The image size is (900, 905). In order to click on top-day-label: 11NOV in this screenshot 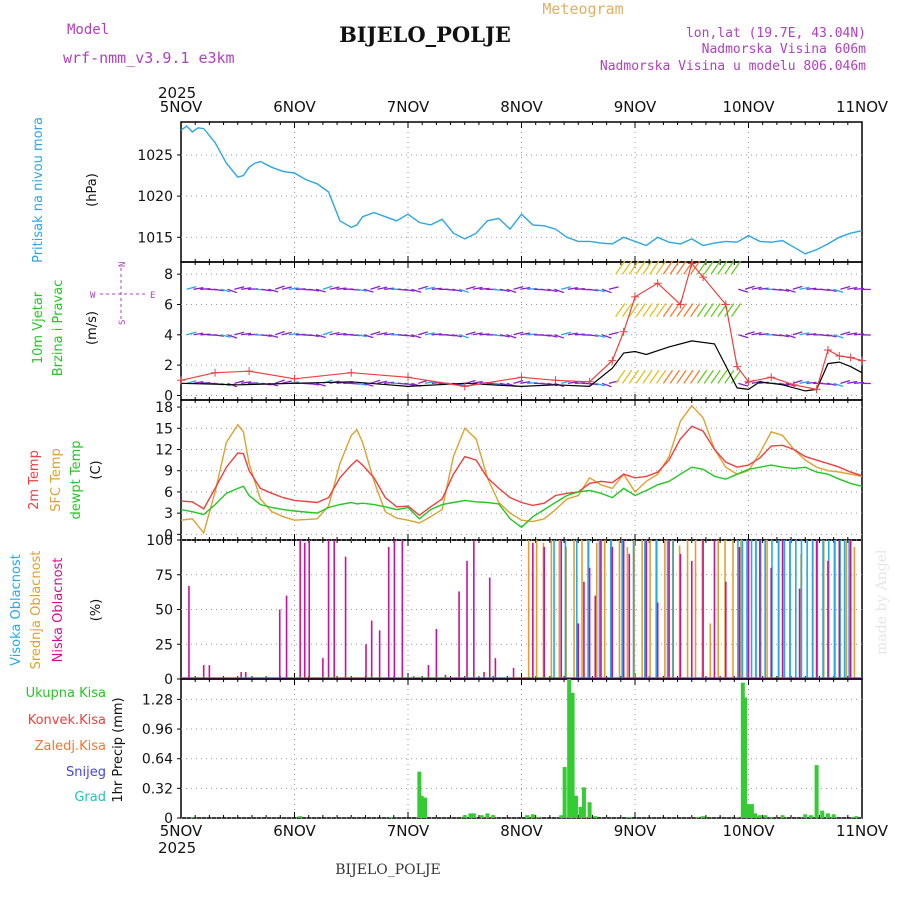, I will do `click(862, 107)`.